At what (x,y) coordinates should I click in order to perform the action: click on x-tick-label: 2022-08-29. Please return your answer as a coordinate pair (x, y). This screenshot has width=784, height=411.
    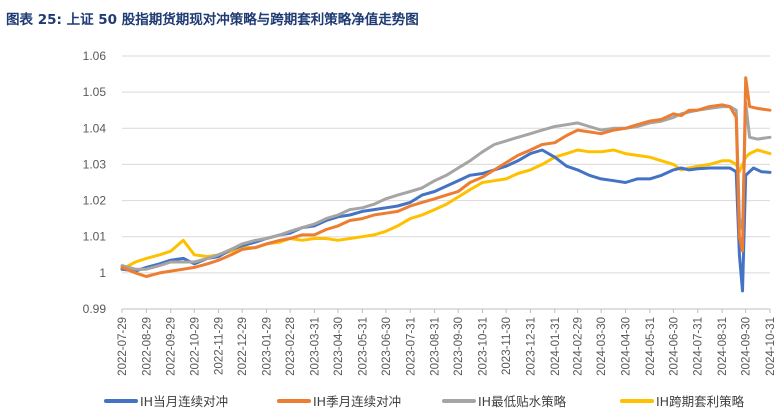
    Looking at the image, I should click on (147, 346).